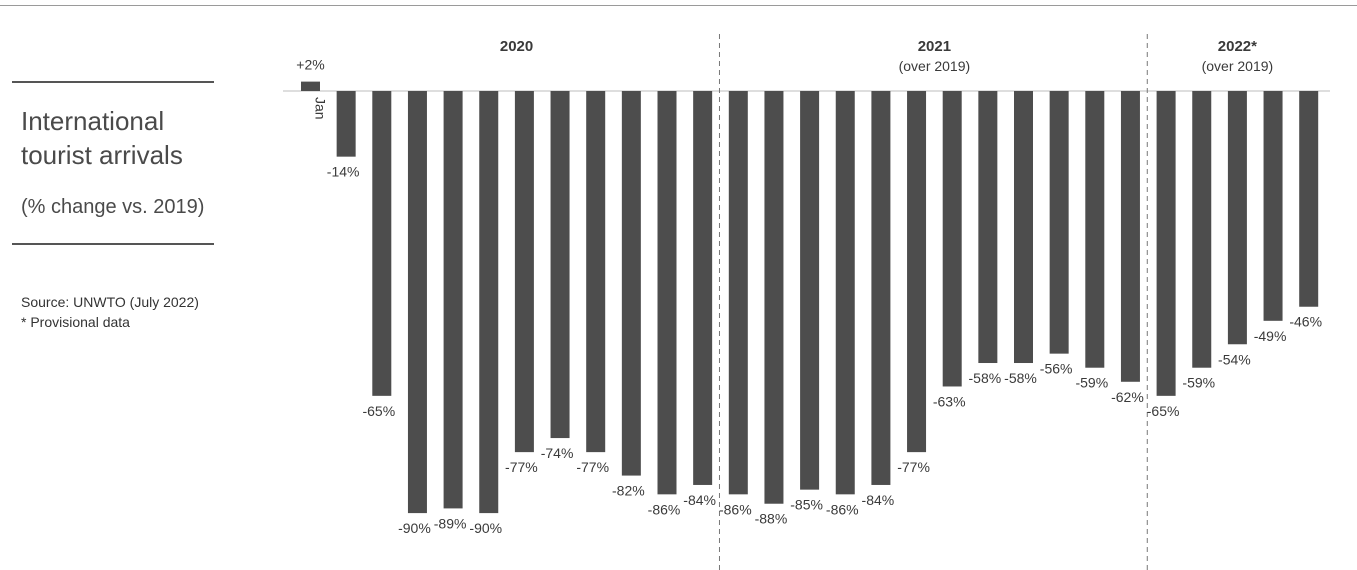  I want to click on bar-value-label: -89%, so click(450, 523).